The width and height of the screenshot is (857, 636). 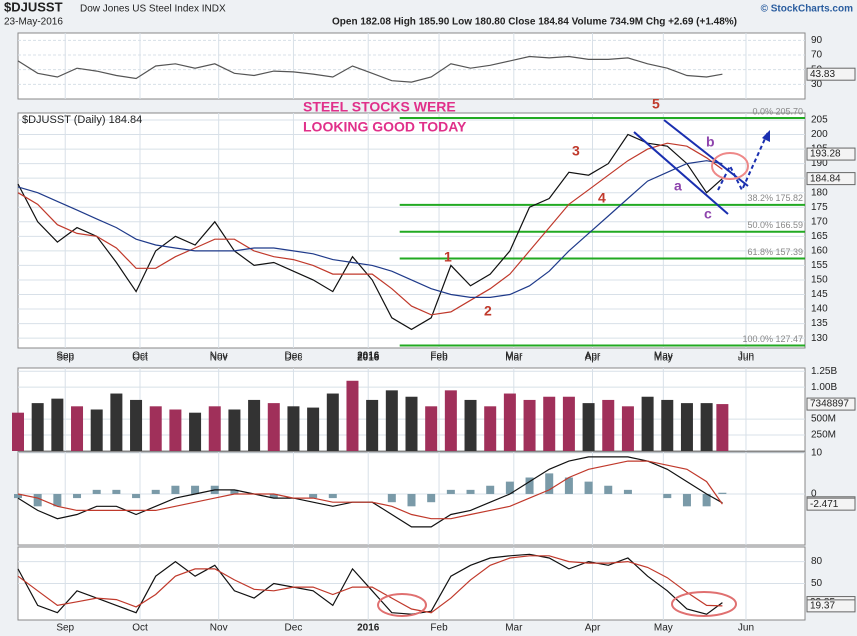 What do you see at coordinates (775, 198) in the screenshot?
I see `fib-label: 38.2% 175.82` at bounding box center [775, 198].